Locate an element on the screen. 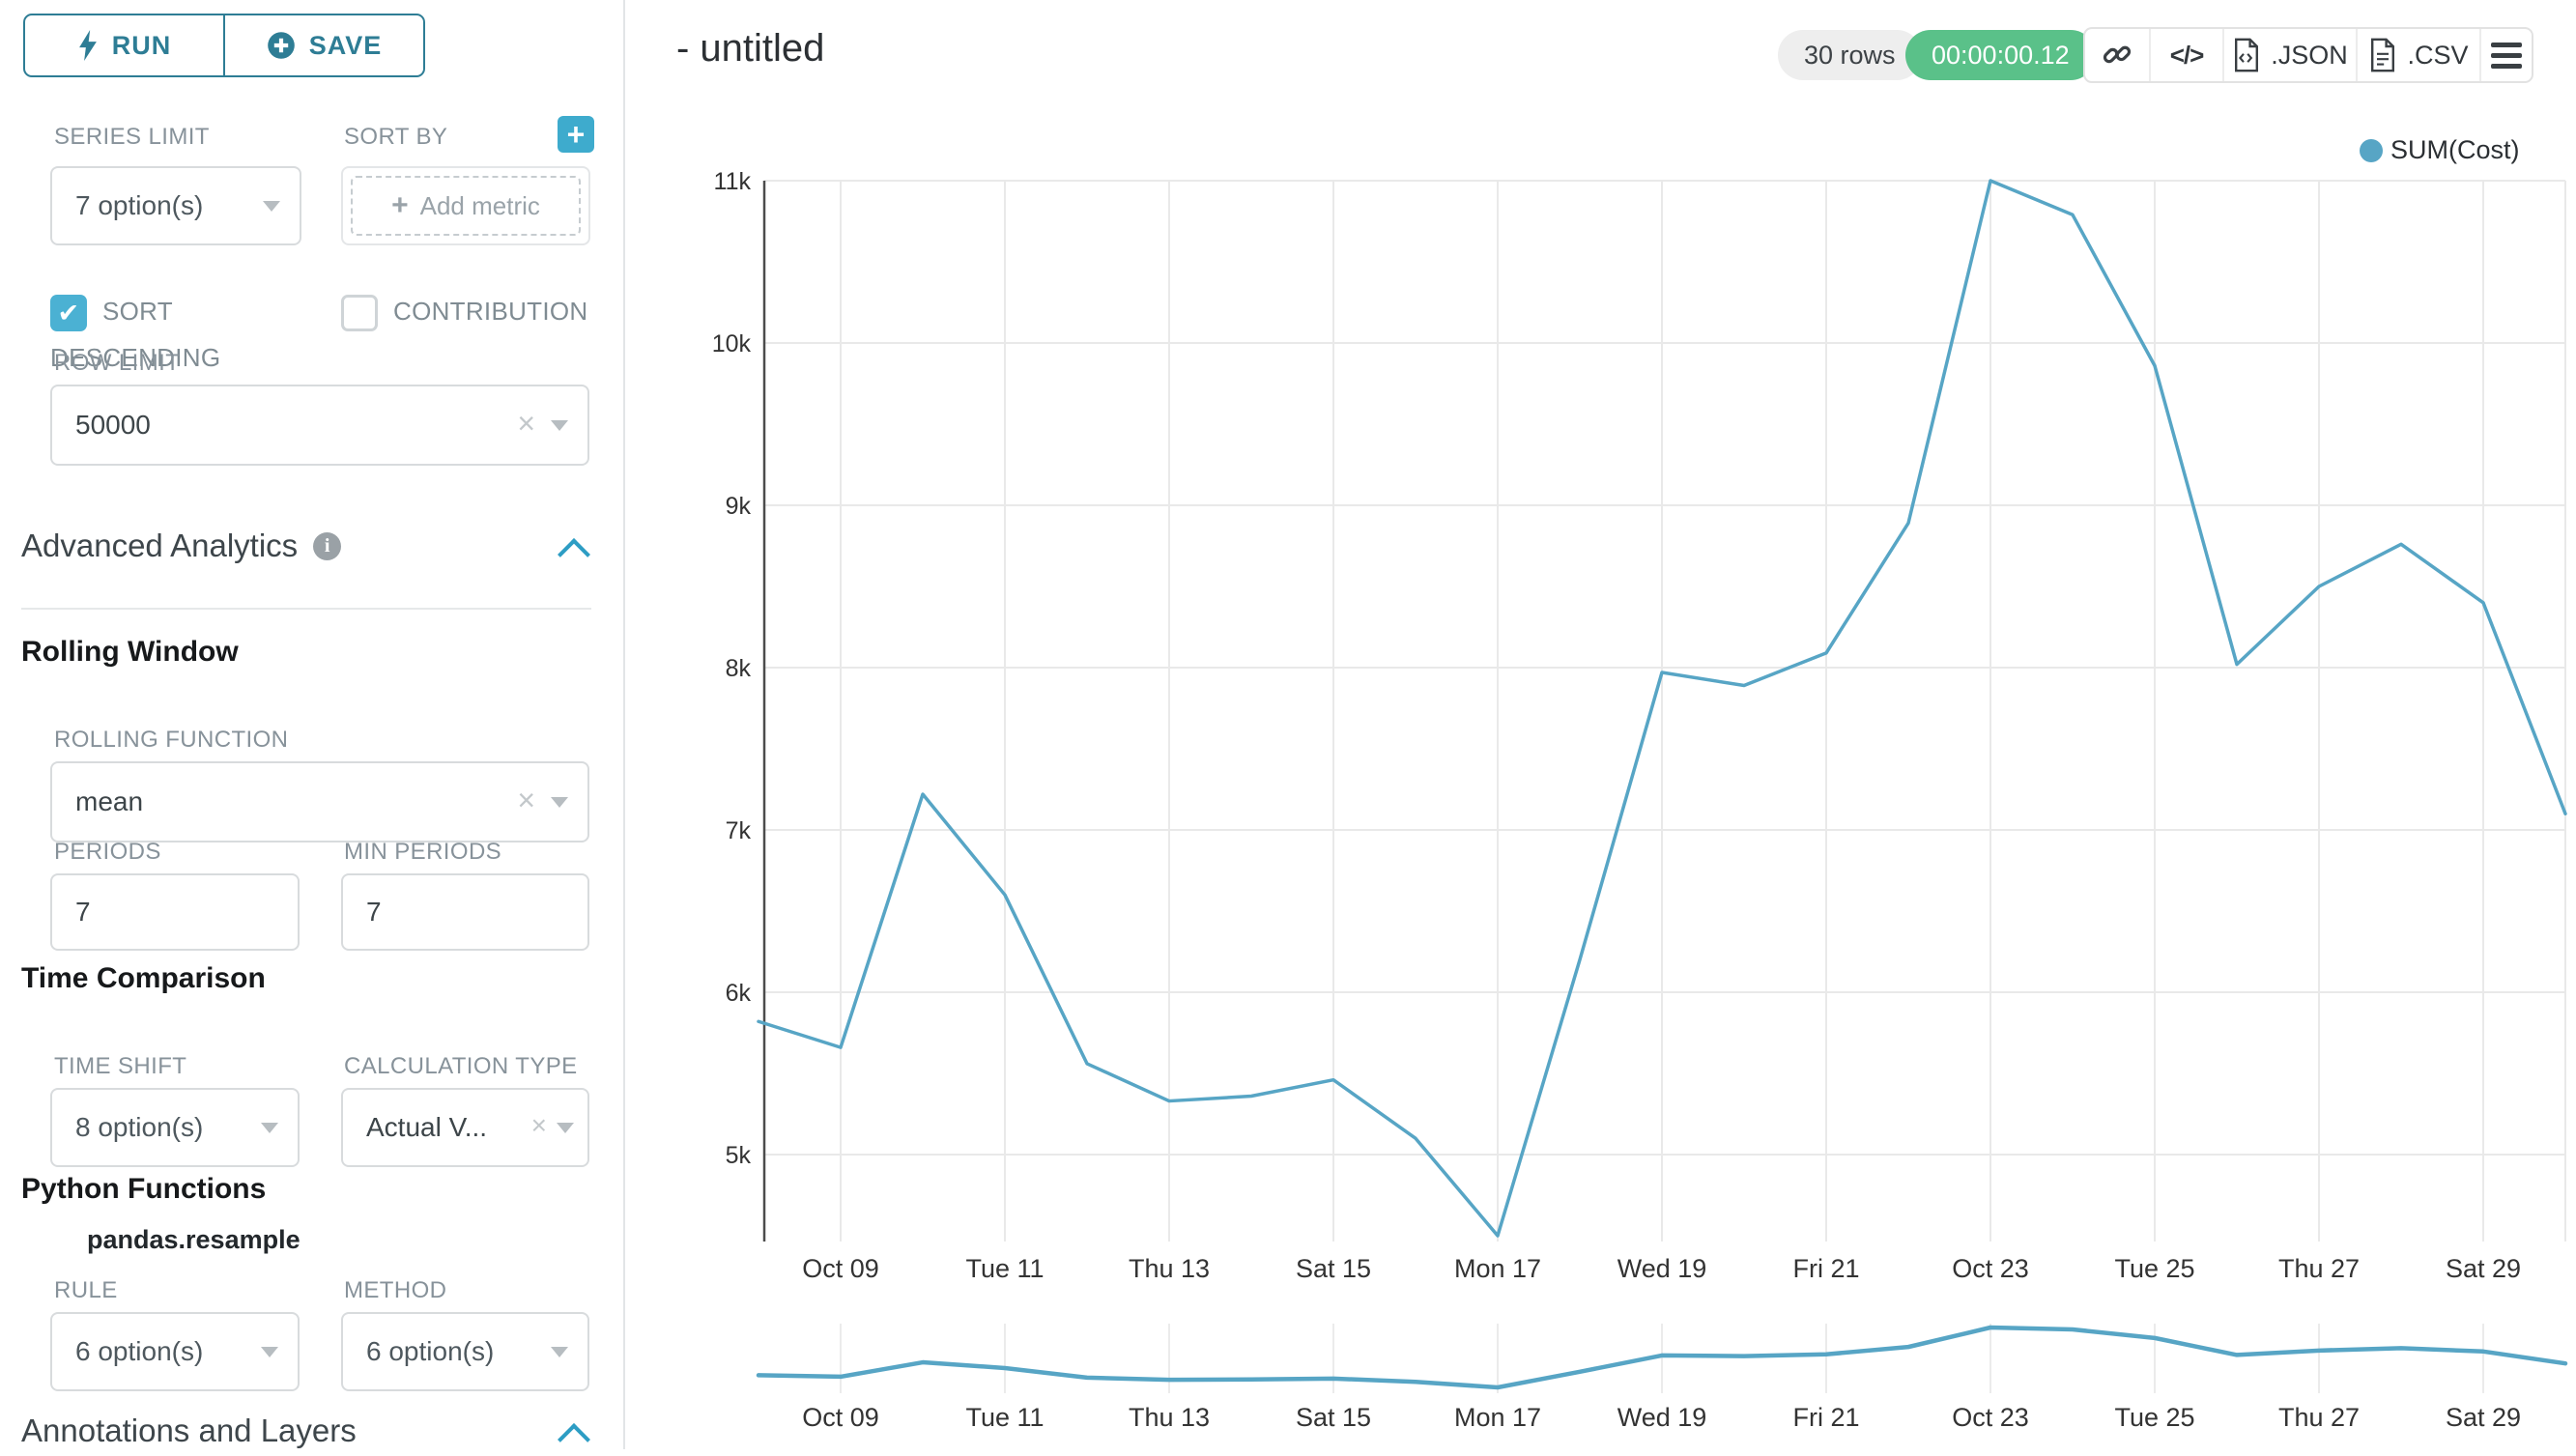 Image resolution: width=2576 pixels, height=1456 pixels. rolling-function-label: ROLLING FUNCTION is located at coordinates (172, 740).